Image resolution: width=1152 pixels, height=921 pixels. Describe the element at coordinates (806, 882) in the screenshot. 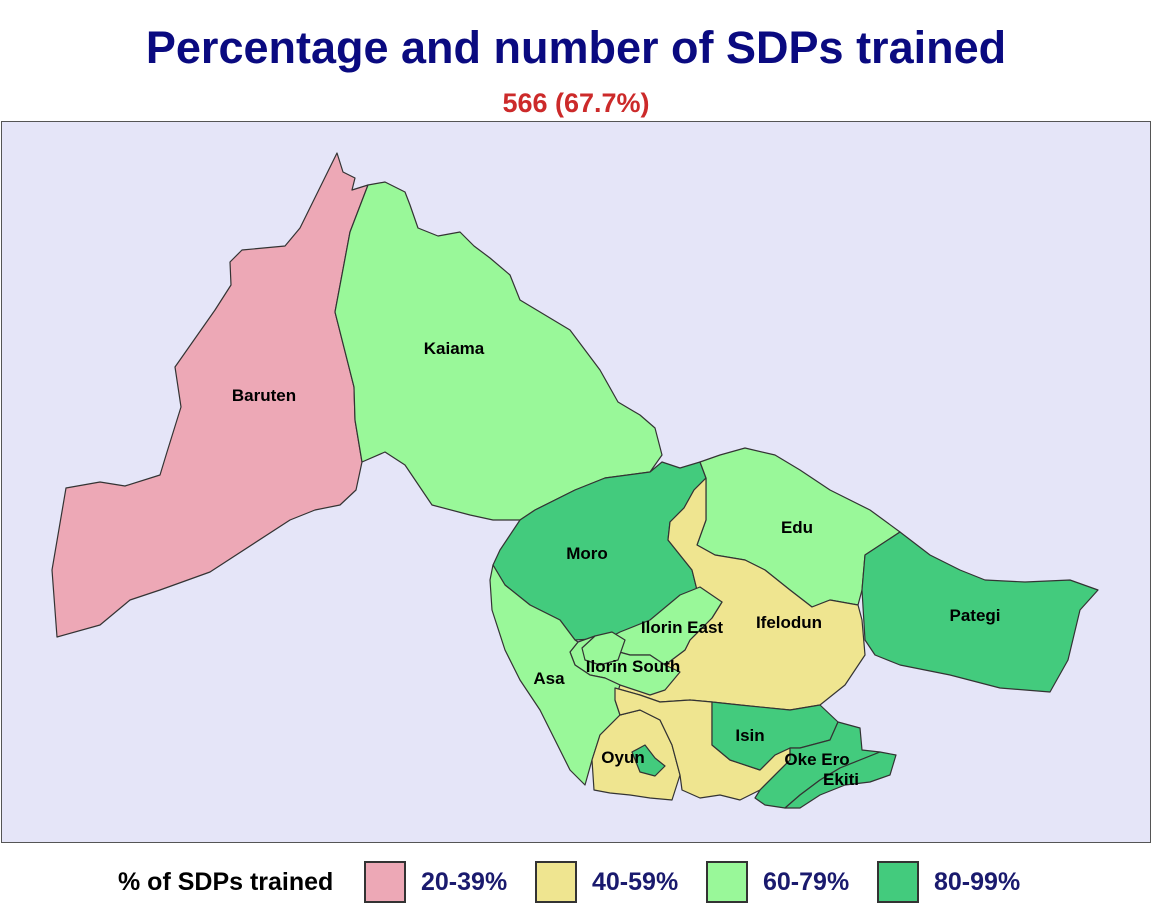

I see `legend-label-60-79: 60-79%` at that location.